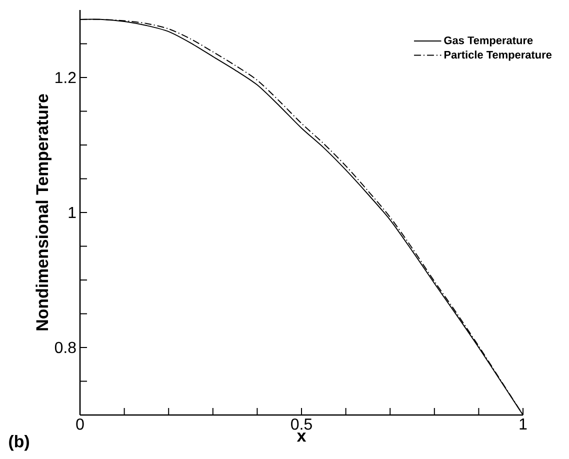  What do you see at coordinates (65, 348) in the screenshot?
I see `y-tick-label: 0.8` at bounding box center [65, 348].